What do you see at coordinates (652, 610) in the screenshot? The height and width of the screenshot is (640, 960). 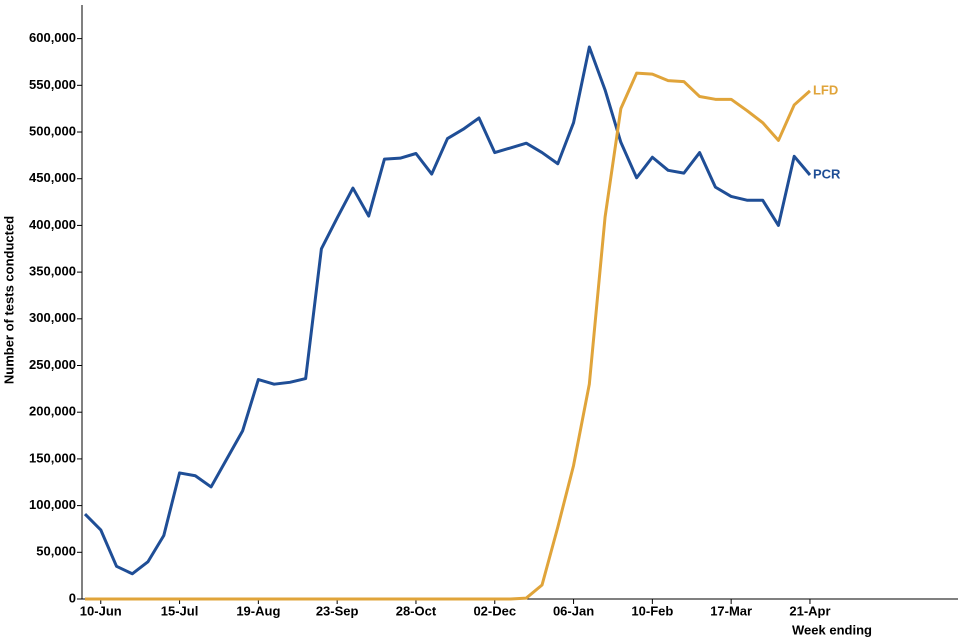 I see `x-tick-label: 10-Feb` at bounding box center [652, 610].